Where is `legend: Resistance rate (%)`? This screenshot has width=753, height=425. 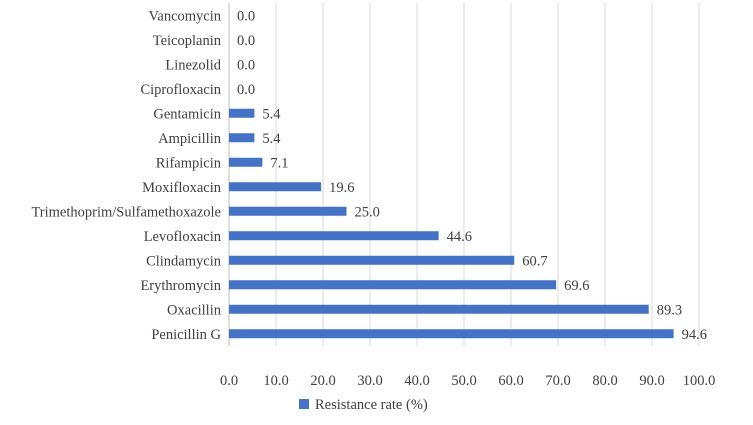
legend: Resistance rate (%) is located at coordinates (363, 405).